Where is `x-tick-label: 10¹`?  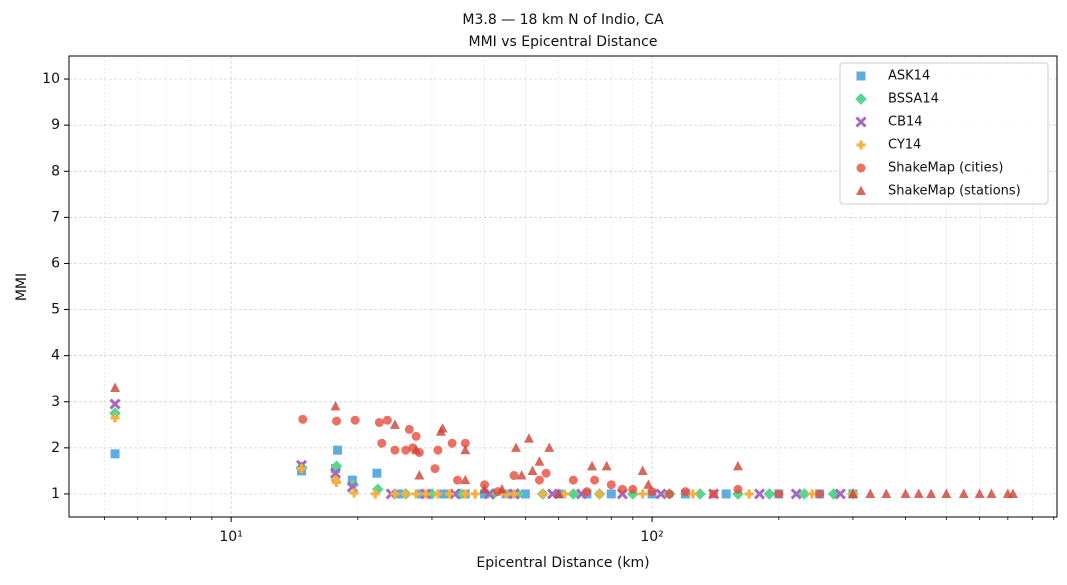
x-tick-label: 10¹ is located at coordinates (230, 537).